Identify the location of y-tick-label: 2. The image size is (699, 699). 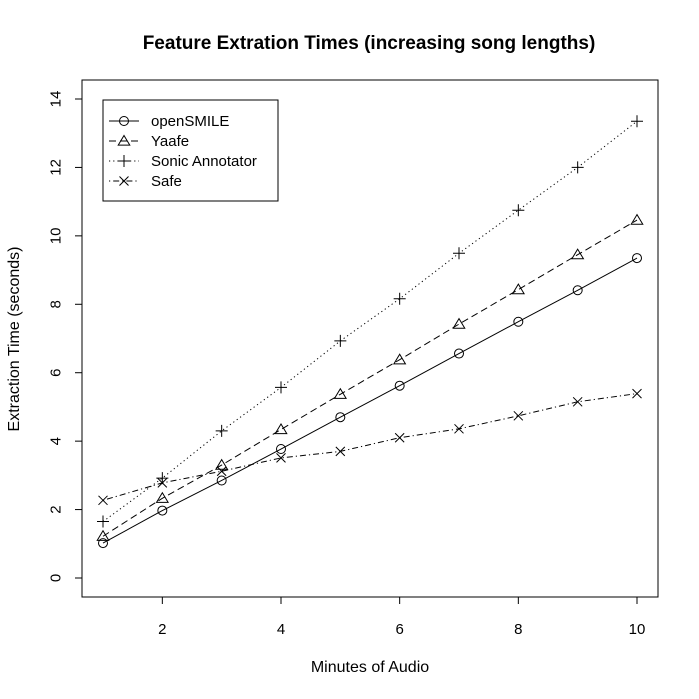
(56, 509).